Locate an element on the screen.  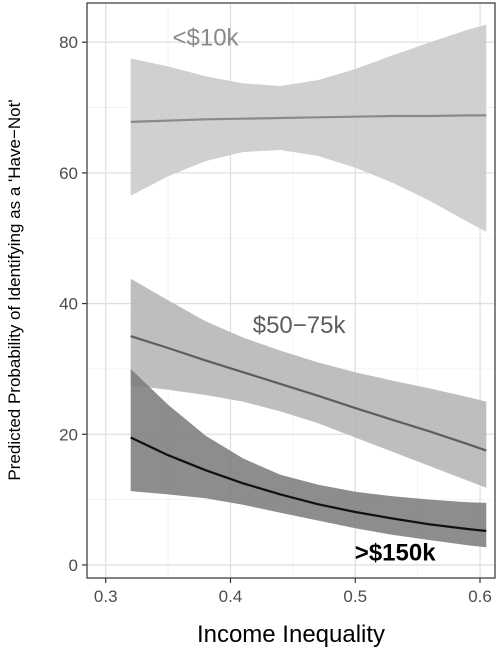
x-axis-title: Income Inequality is located at coordinates (291, 634).